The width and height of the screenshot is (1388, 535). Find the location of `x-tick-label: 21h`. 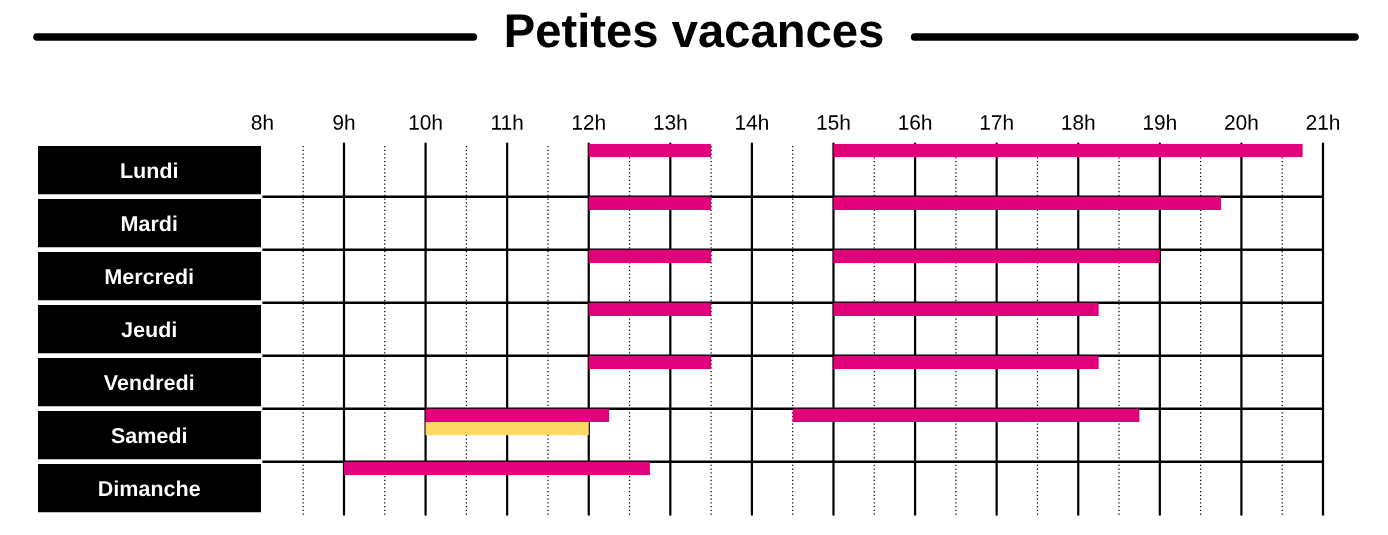

x-tick-label: 21h is located at coordinates (1323, 122).